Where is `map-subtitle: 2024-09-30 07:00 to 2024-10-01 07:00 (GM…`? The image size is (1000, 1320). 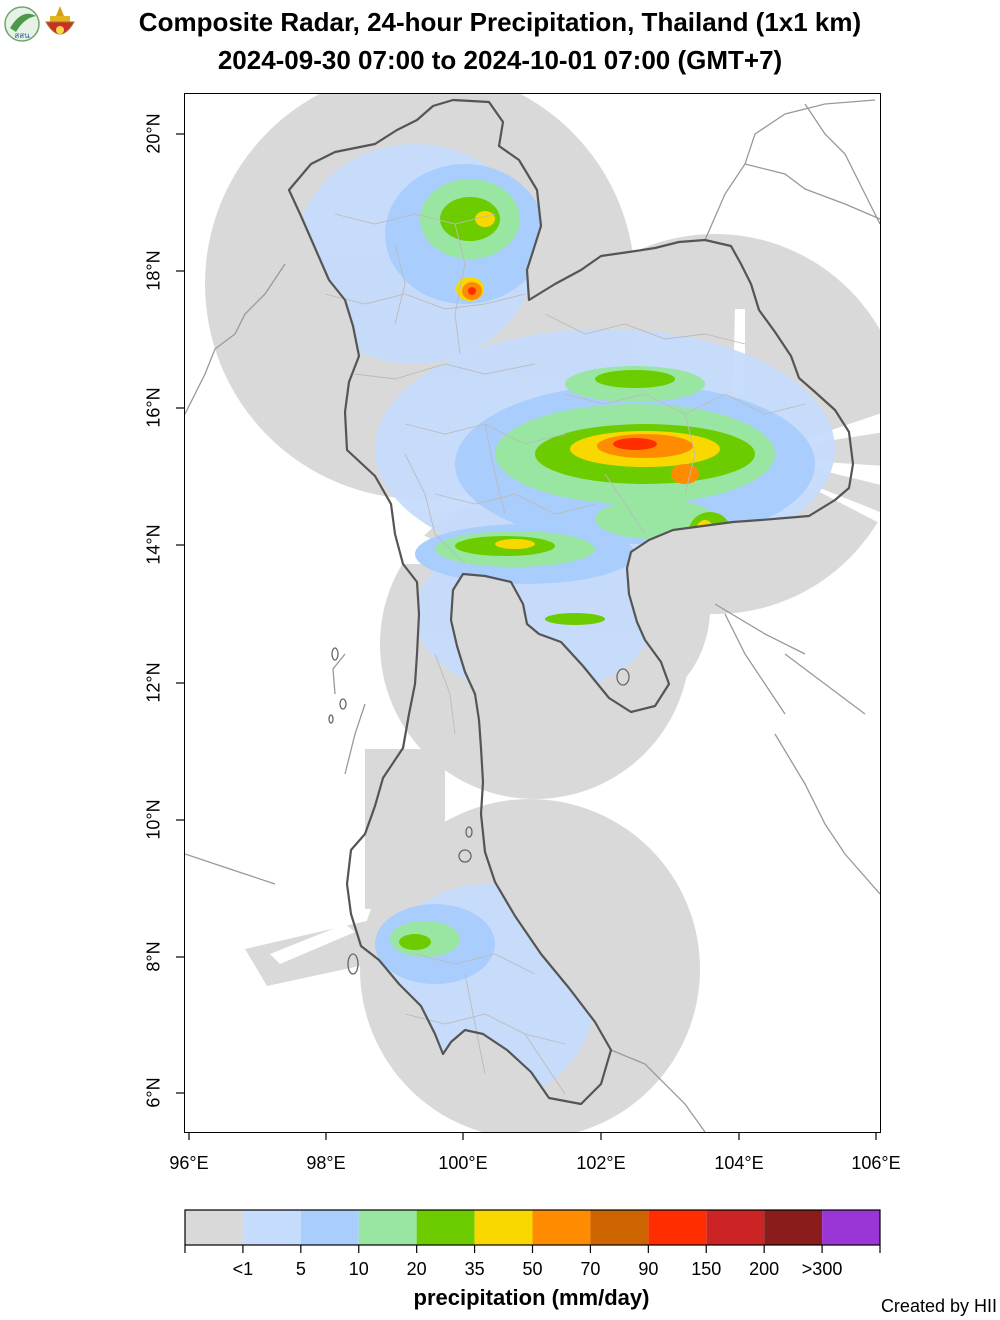
map-subtitle: 2024-09-30 07:00 to 2024-10-01 07:00 (GM… is located at coordinates (500, 60).